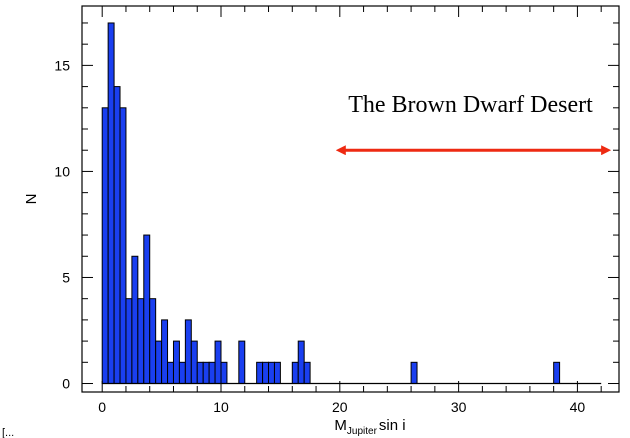  Describe the element at coordinates (221, 407) in the screenshot. I see `x-tick-label: 10` at that location.